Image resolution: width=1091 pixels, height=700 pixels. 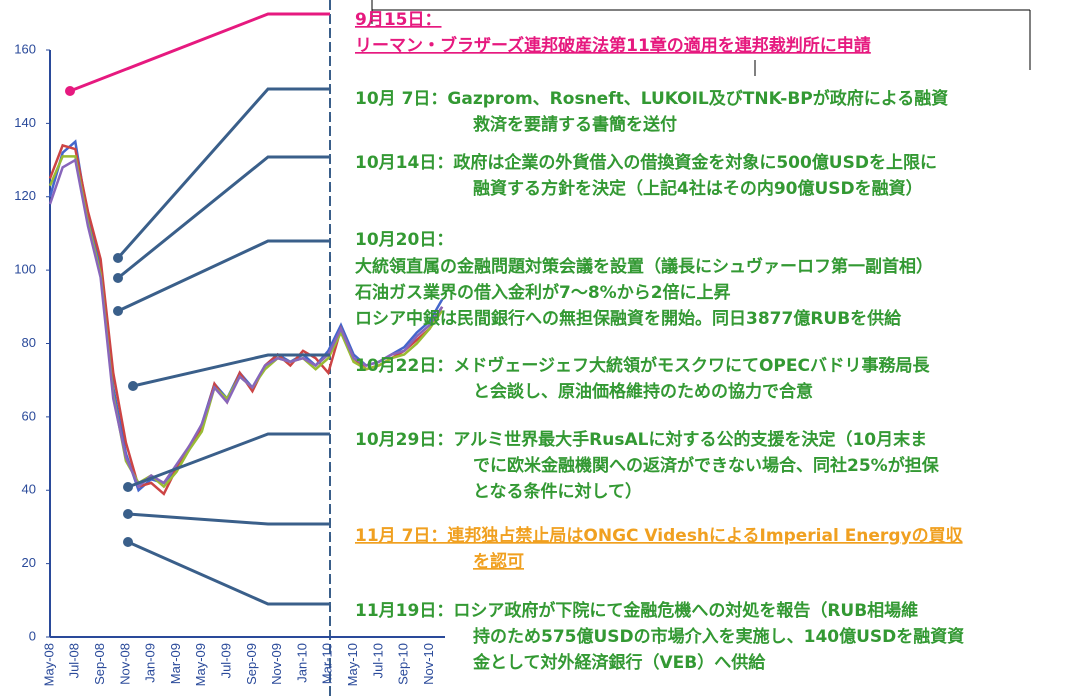 I want to click on annotation-text: 10月29日：アルミ世界最大手RusALに対する公的支援を決定（10月末ま, so click(x=641, y=439).